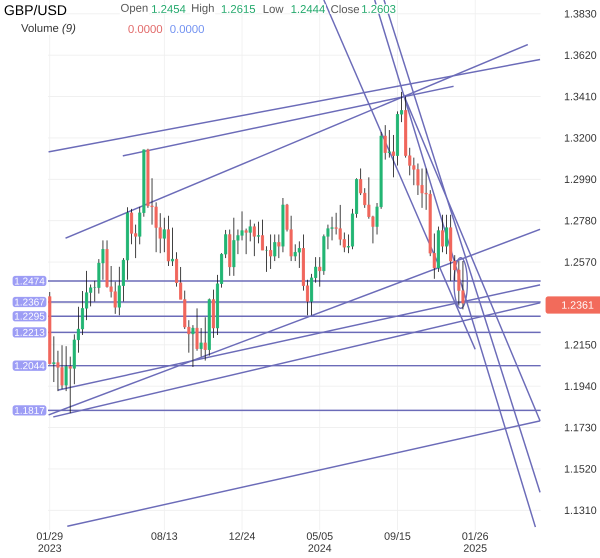  What do you see at coordinates (203, 9) in the screenshot?
I see `annotation: High` at bounding box center [203, 9].